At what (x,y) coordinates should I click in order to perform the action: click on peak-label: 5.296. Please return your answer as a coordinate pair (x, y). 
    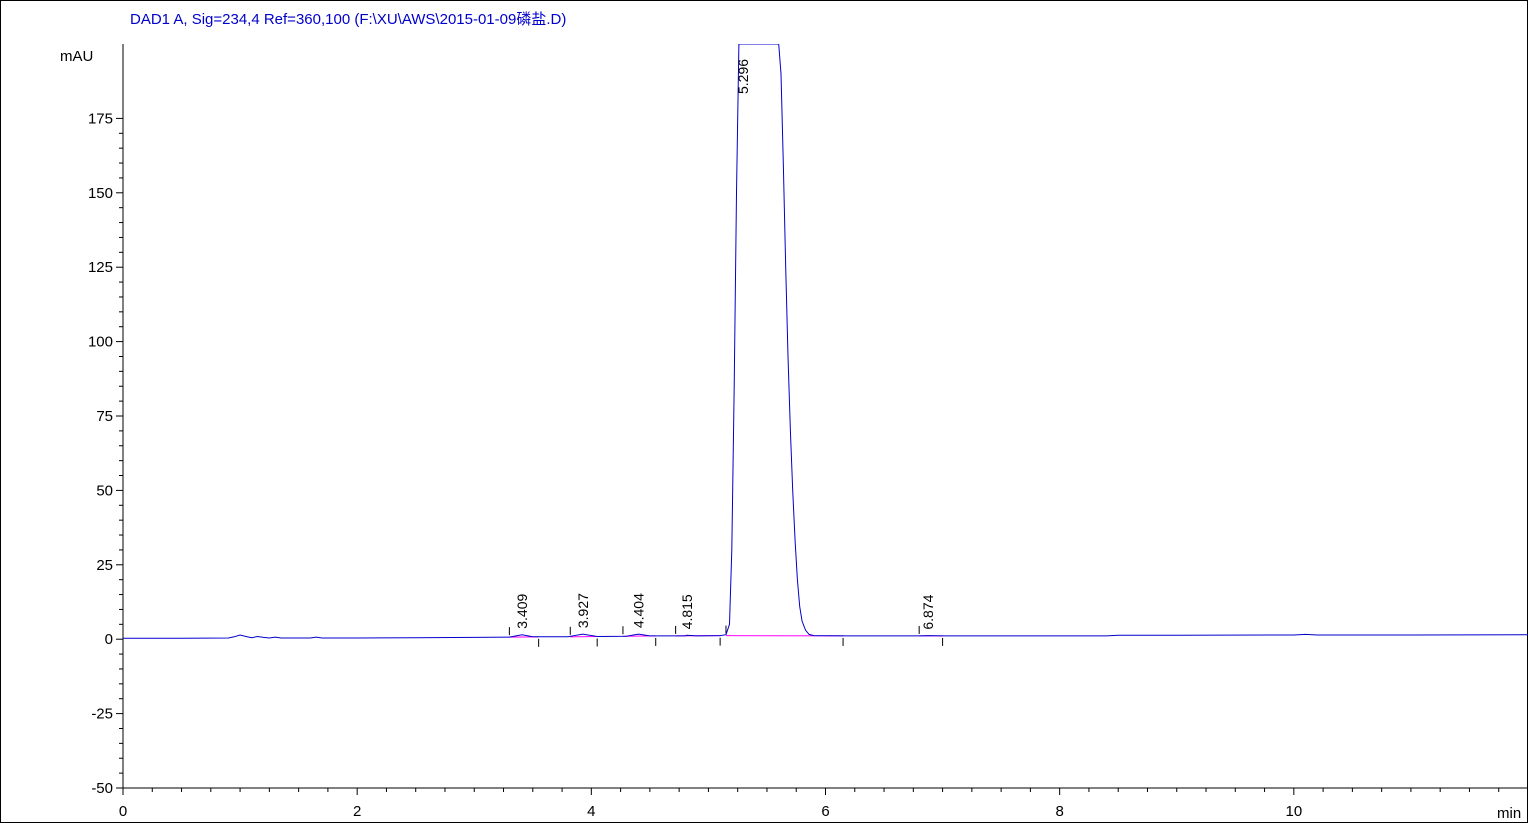
    Looking at the image, I should click on (743, 76).